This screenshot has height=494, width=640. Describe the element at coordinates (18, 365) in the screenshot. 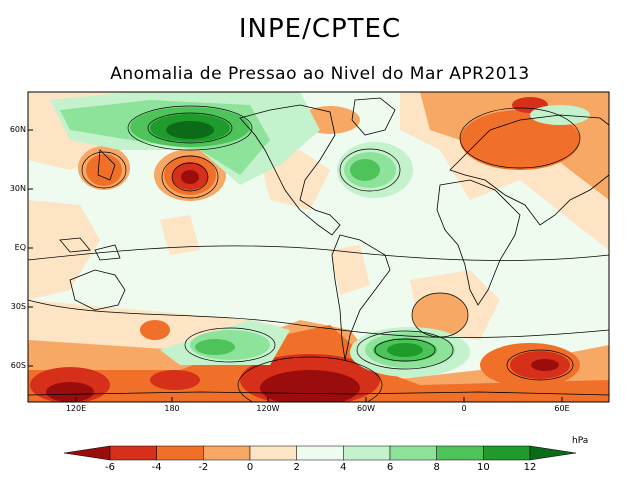

I see `lat-label-60s: 60S` at that location.